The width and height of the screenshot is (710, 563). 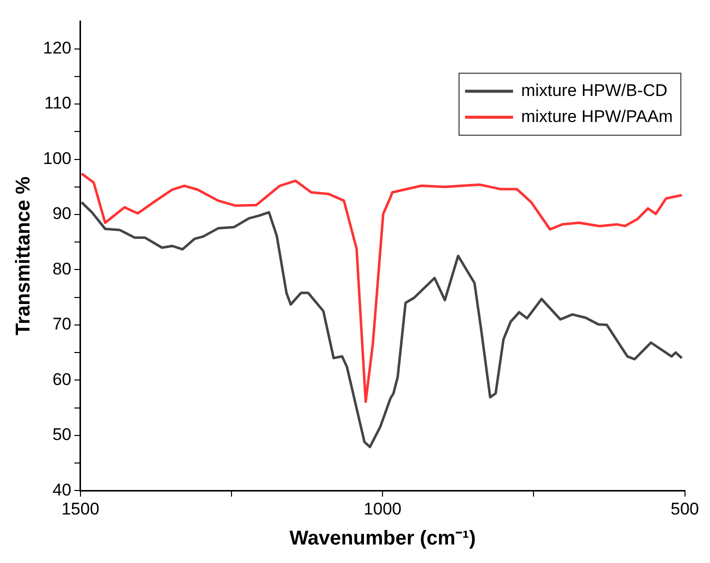 I want to click on y-tick-label: 60, so click(x=62, y=379).